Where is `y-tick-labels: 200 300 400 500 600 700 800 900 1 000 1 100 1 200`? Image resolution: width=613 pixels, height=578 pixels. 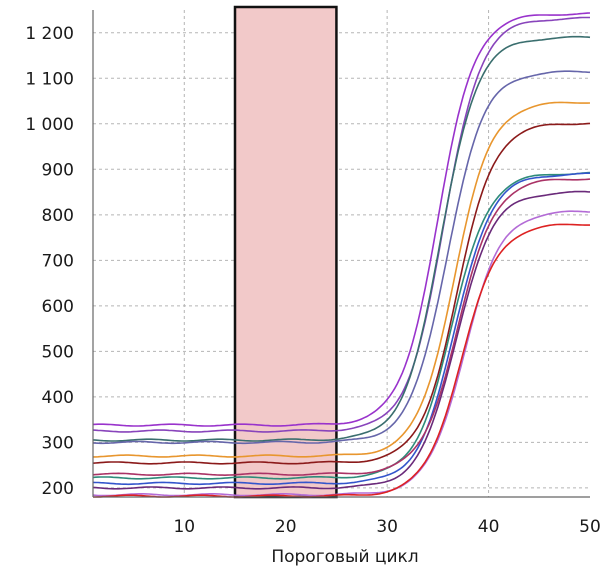
y-tick-labels: 200 300 400 500 600 700 800 900 1 000 1 100 1 200 is located at coordinates (49, 261).